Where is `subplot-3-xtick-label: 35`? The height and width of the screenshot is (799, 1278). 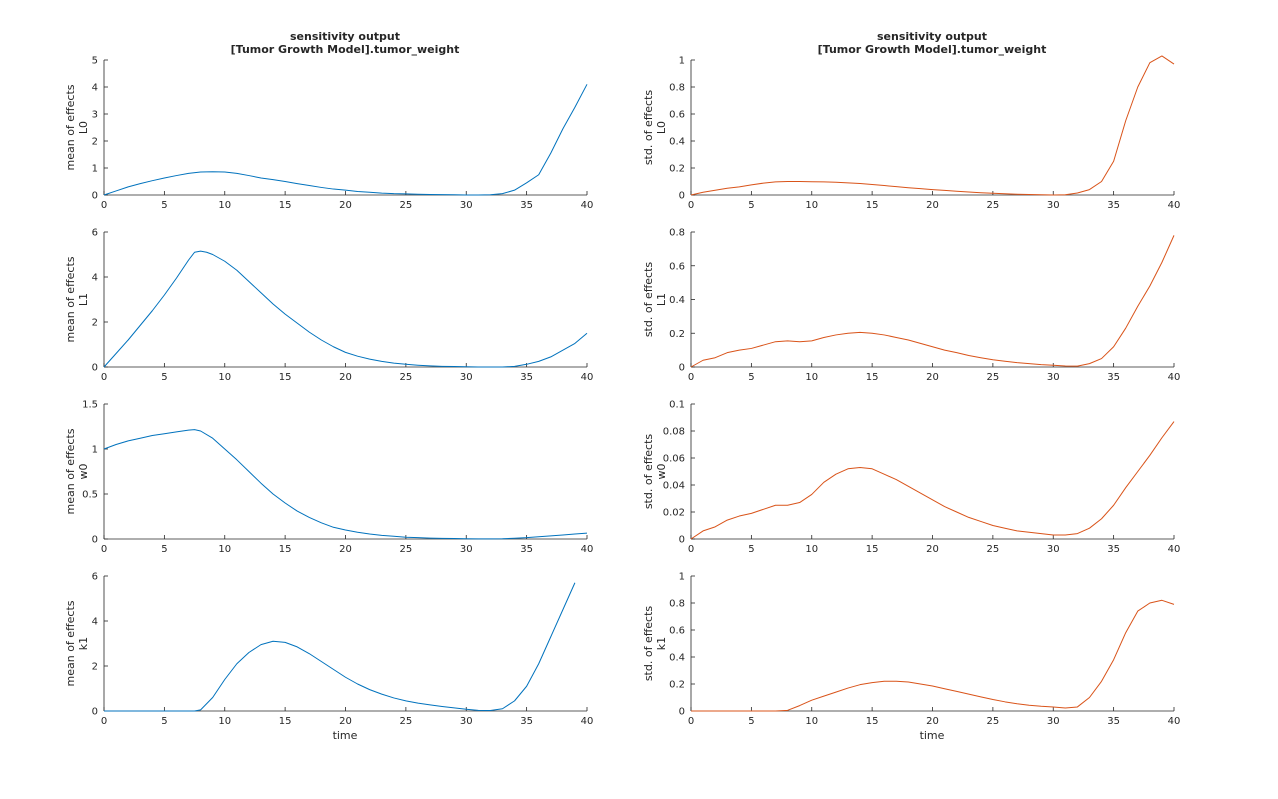 subplot-3-xtick-label: 35 is located at coordinates (526, 377).